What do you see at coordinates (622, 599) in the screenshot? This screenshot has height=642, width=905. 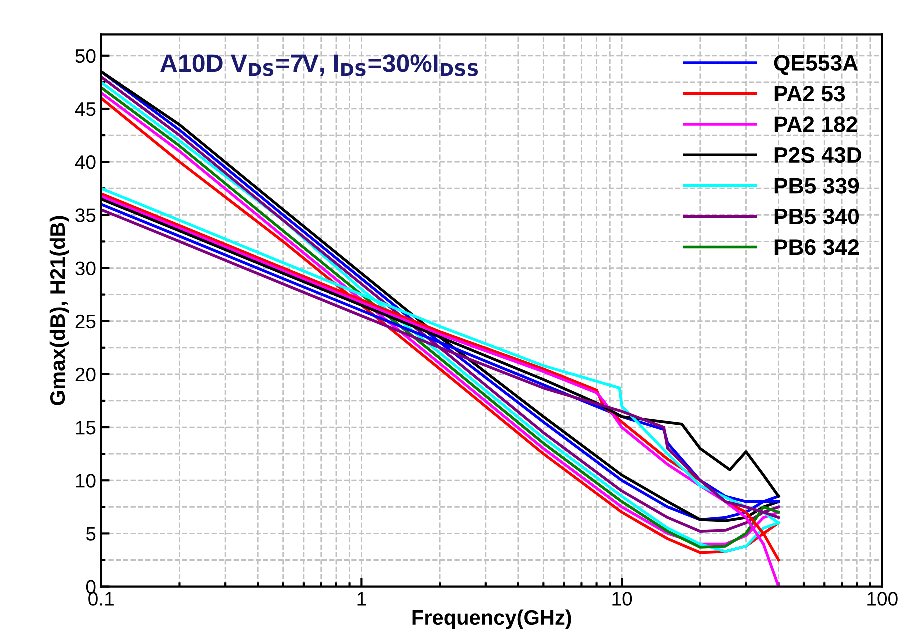 I see `x-tick-label: 10` at bounding box center [622, 599].